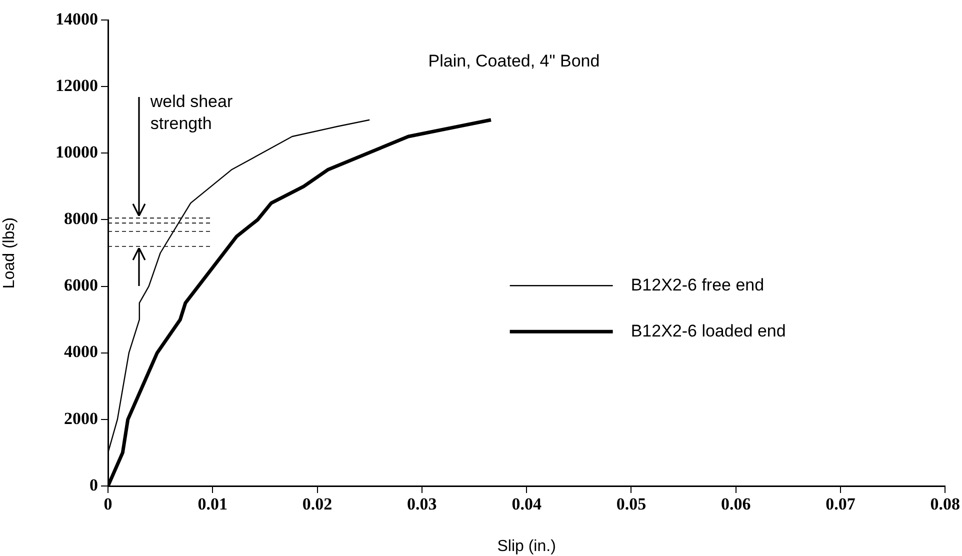  Describe the element at coordinates (697, 284) in the screenshot. I see `text: B12X2-6 free end` at that location.